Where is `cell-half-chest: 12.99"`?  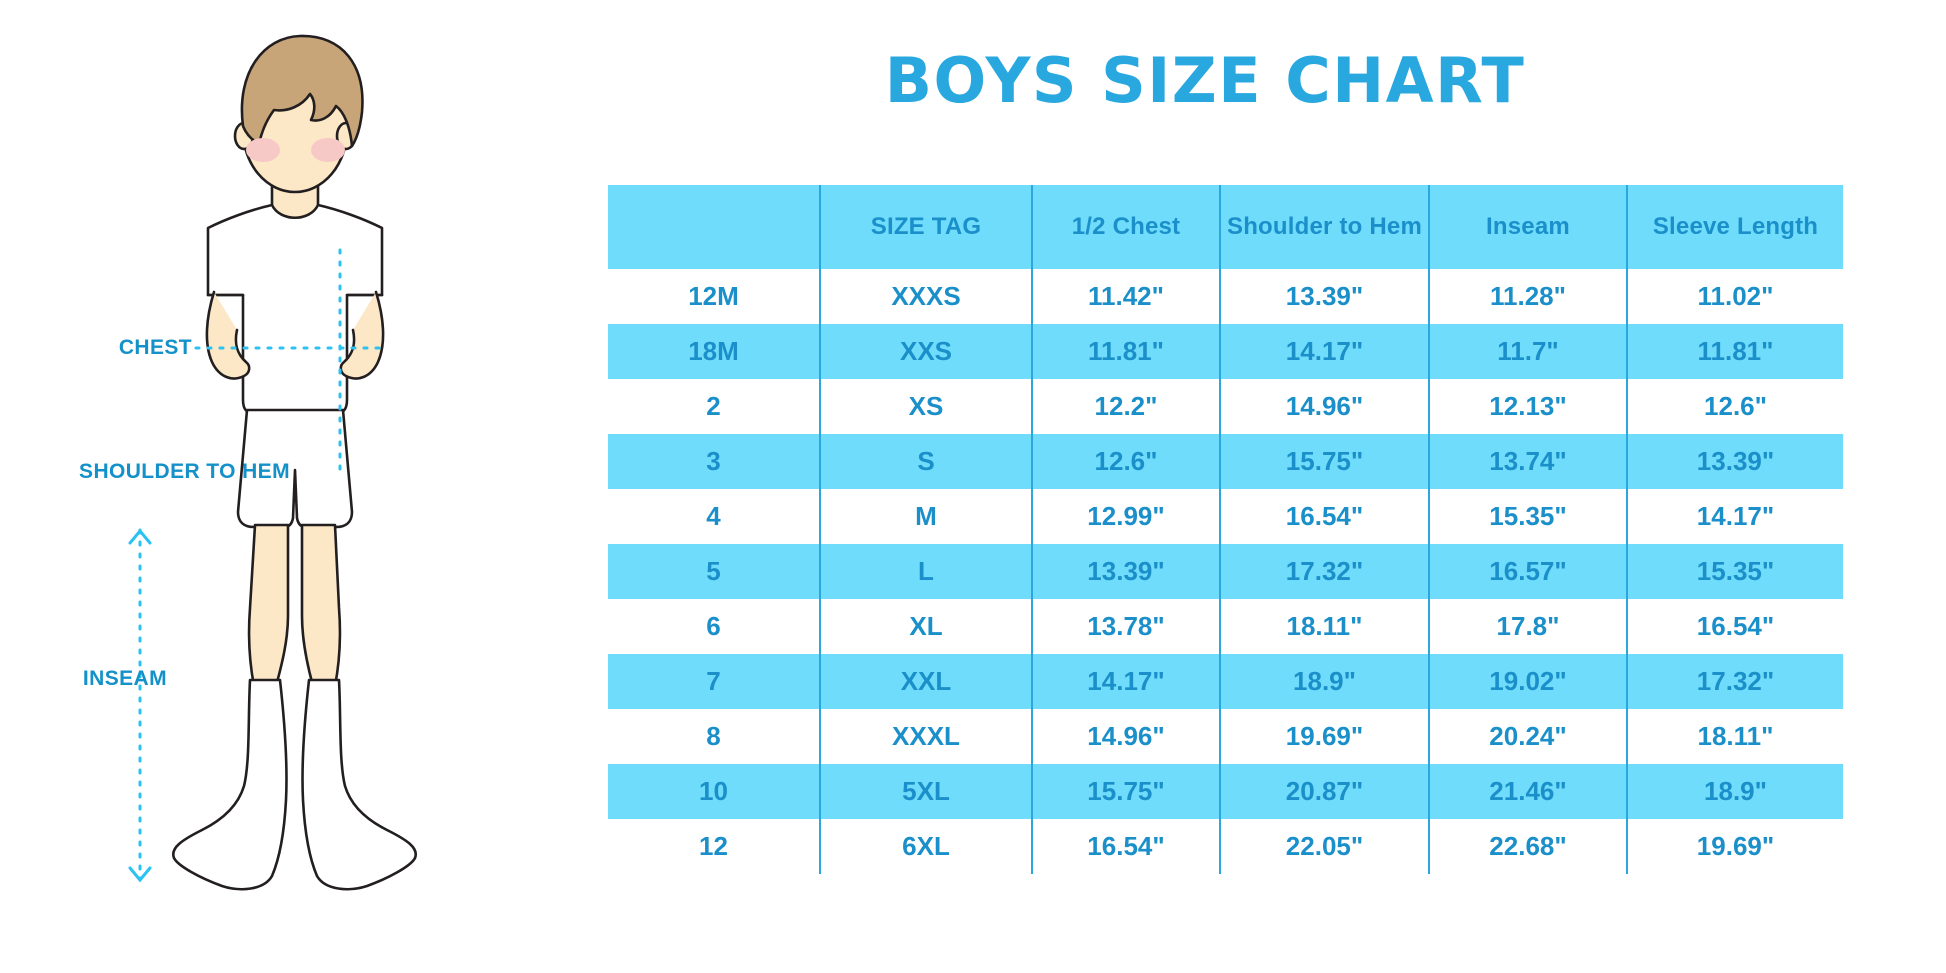 cell-half-chest: 12.99" is located at coordinates (1125, 516).